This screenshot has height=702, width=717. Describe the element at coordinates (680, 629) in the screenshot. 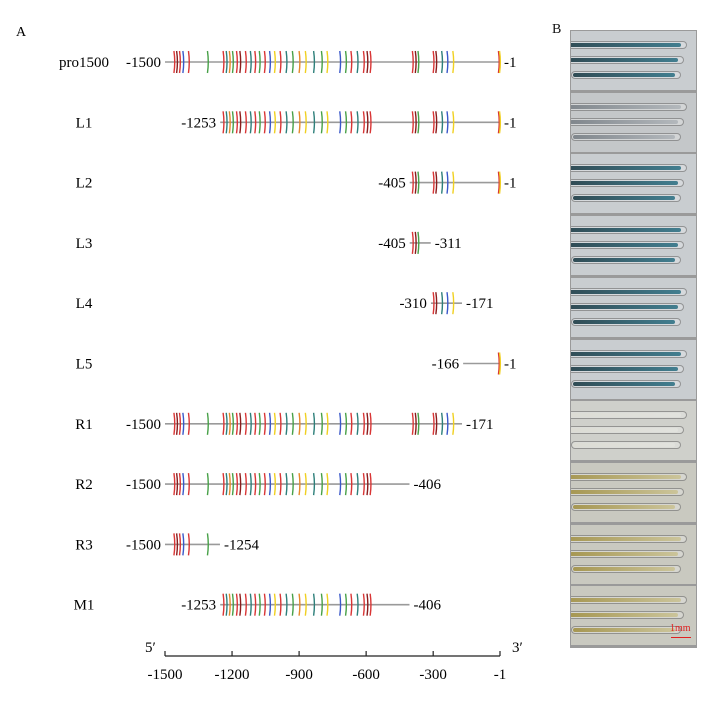

I see `scale-bar-label: 1mm` at that location.